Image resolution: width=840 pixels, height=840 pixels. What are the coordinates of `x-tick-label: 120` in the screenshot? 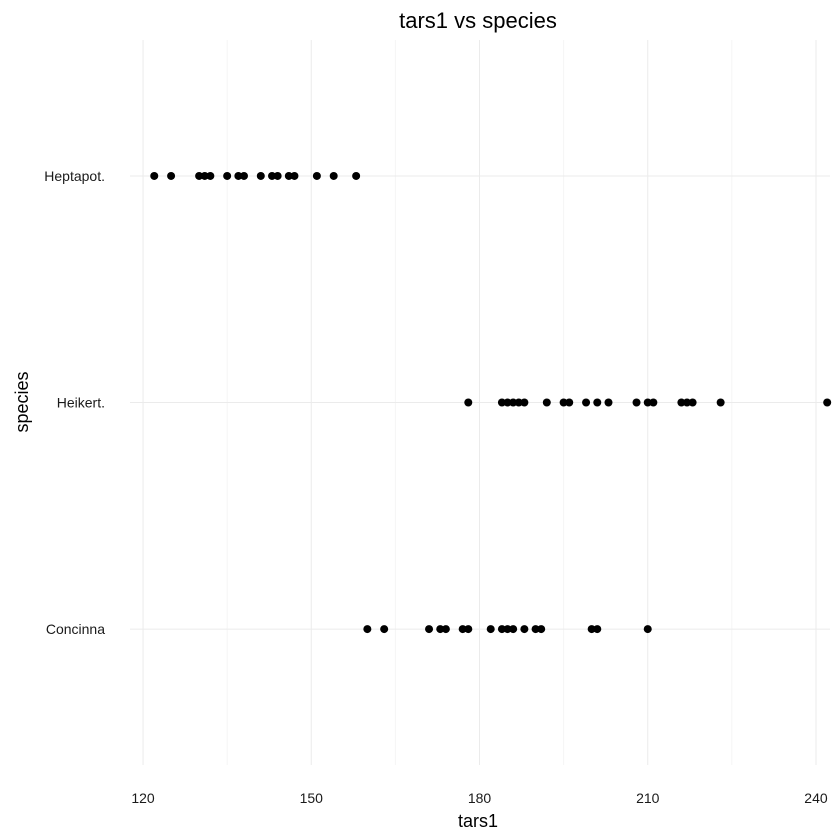 It's located at (143, 798).